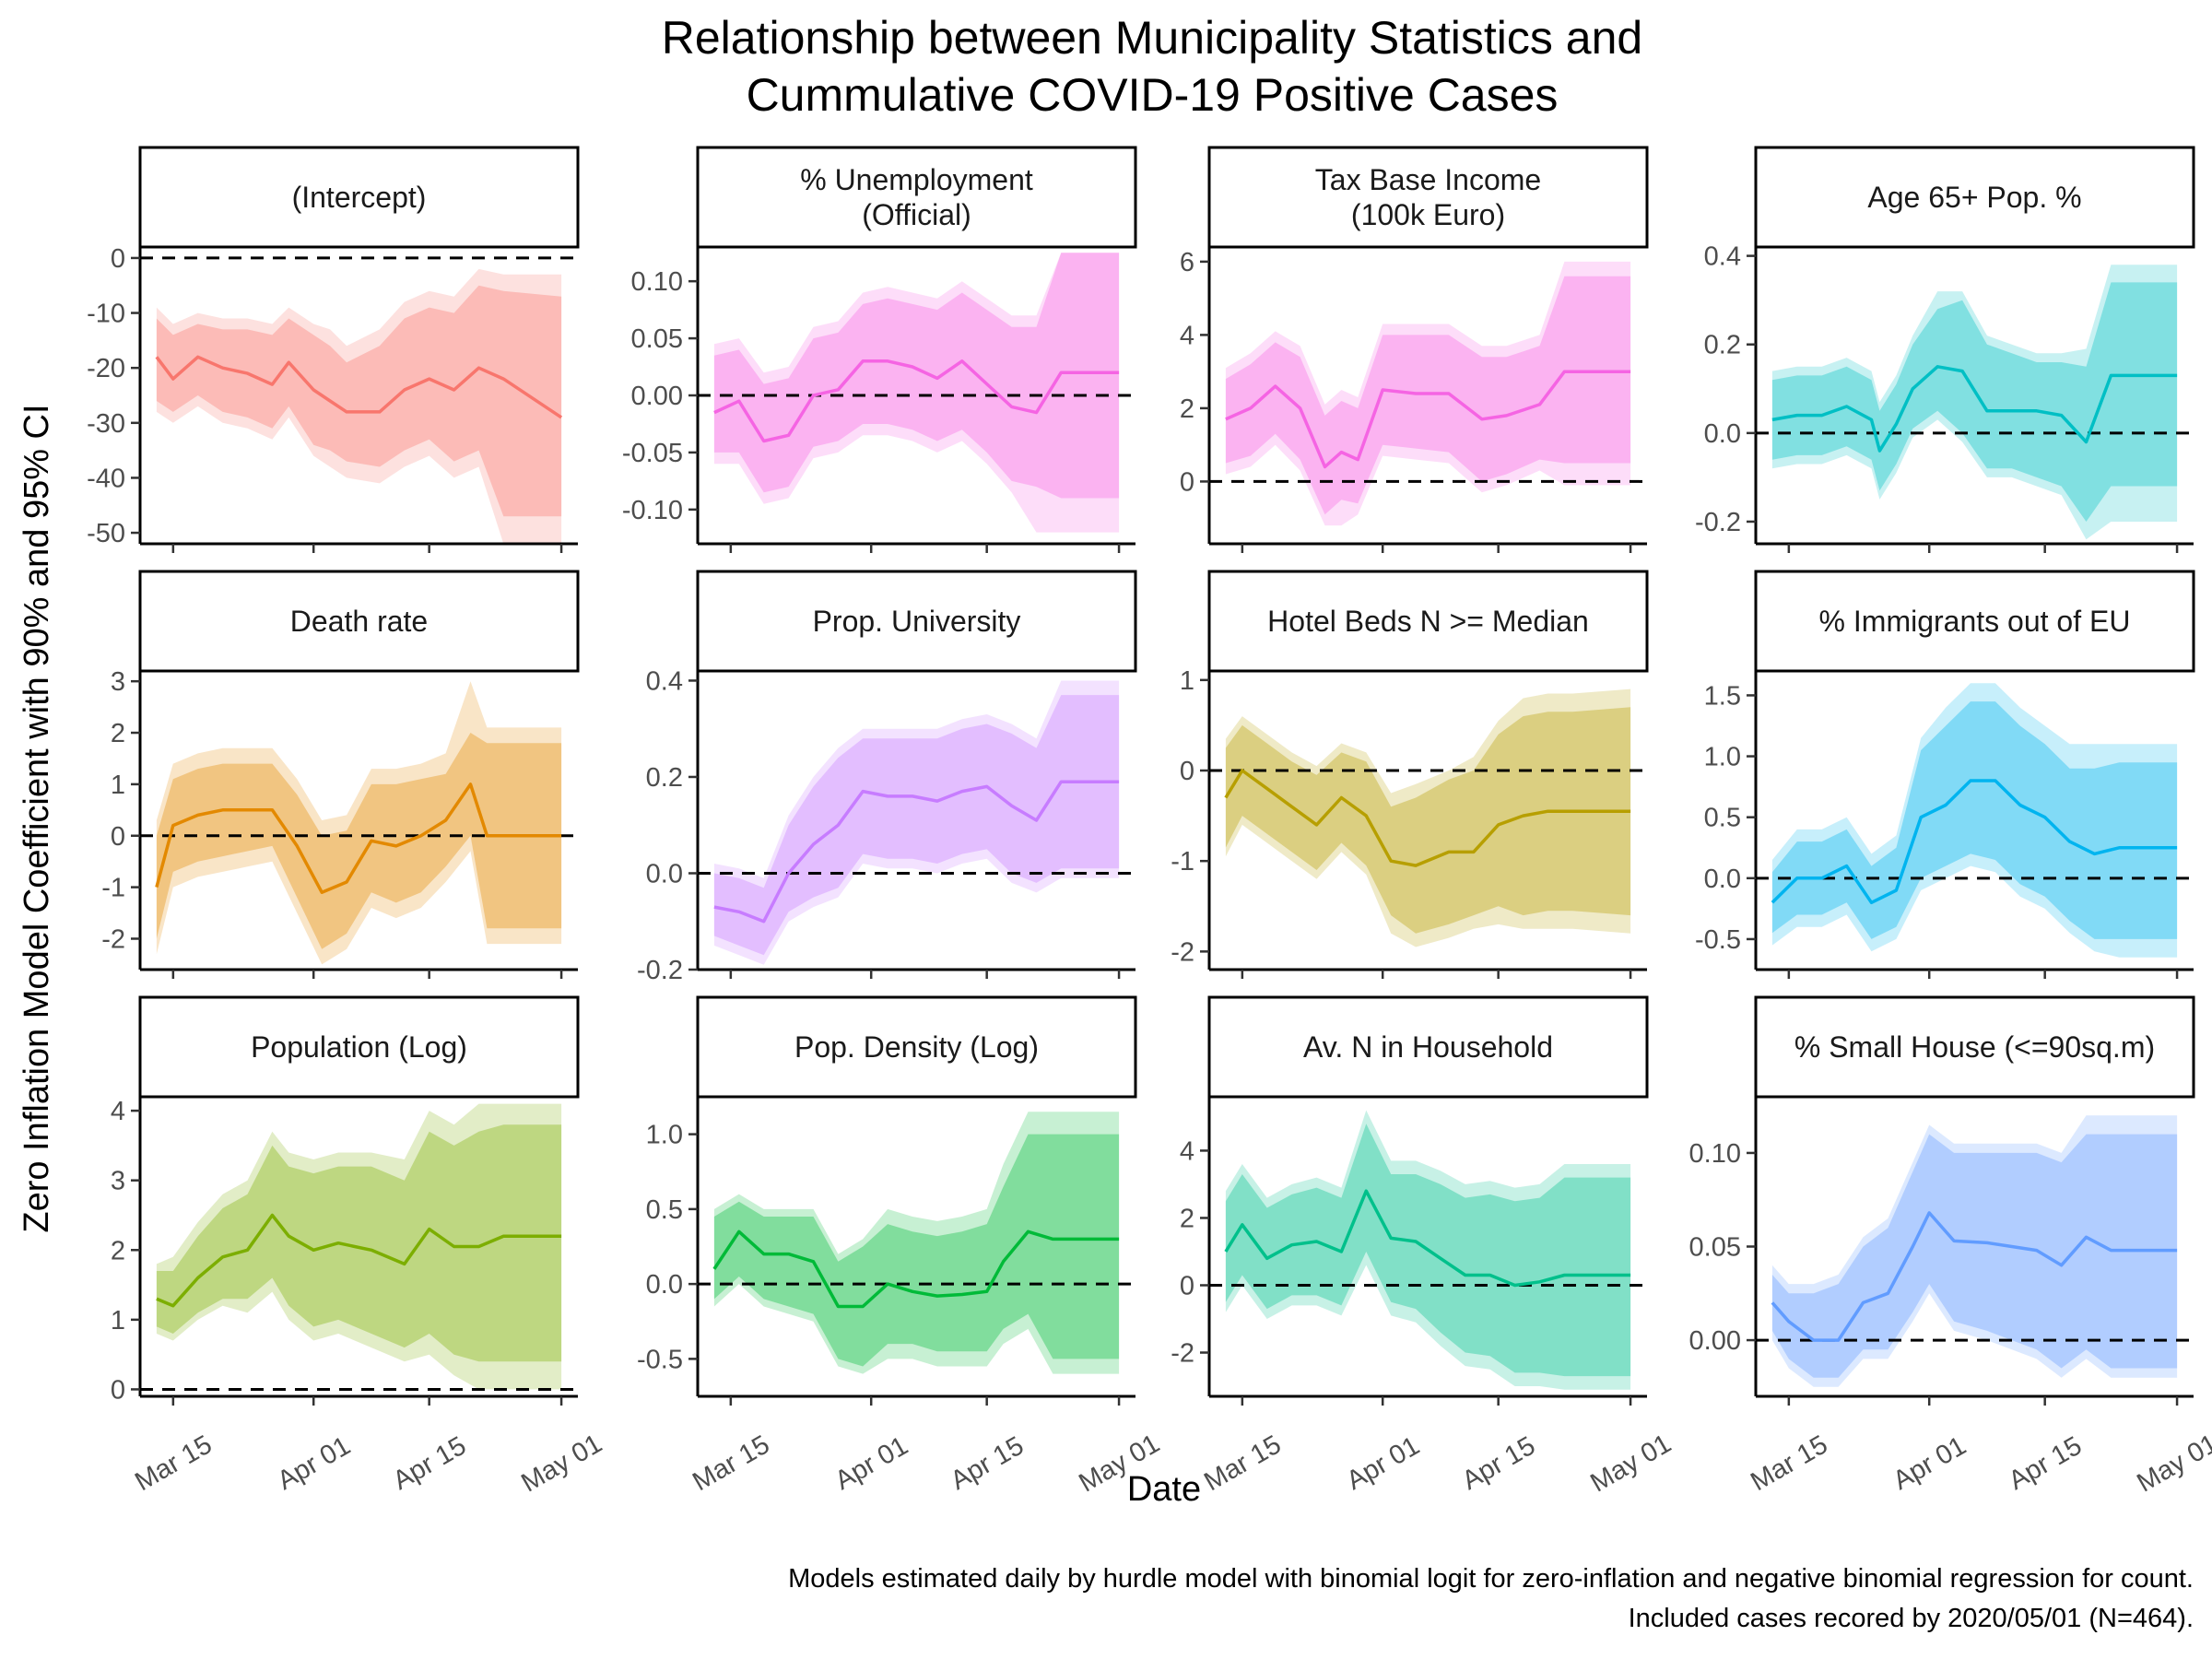 This screenshot has width=2212, height=1659. Describe the element at coordinates (1630, 1463) in the screenshot. I see `x-tick-label: May 01` at that location.